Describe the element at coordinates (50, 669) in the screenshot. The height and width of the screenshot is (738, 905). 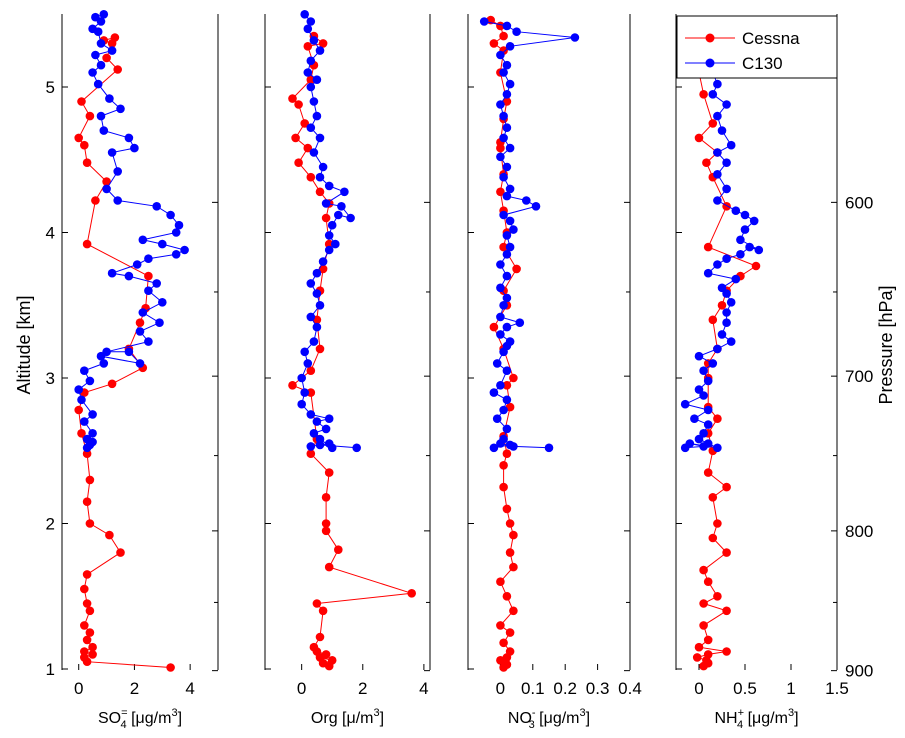
I see `altitude-tick-label: 1` at that location.